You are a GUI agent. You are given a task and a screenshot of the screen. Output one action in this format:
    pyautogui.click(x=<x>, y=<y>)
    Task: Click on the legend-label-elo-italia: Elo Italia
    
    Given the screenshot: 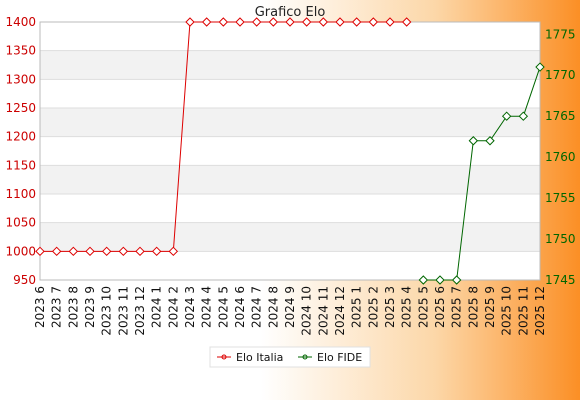 What is the action you would take?
    pyautogui.click(x=259, y=357)
    